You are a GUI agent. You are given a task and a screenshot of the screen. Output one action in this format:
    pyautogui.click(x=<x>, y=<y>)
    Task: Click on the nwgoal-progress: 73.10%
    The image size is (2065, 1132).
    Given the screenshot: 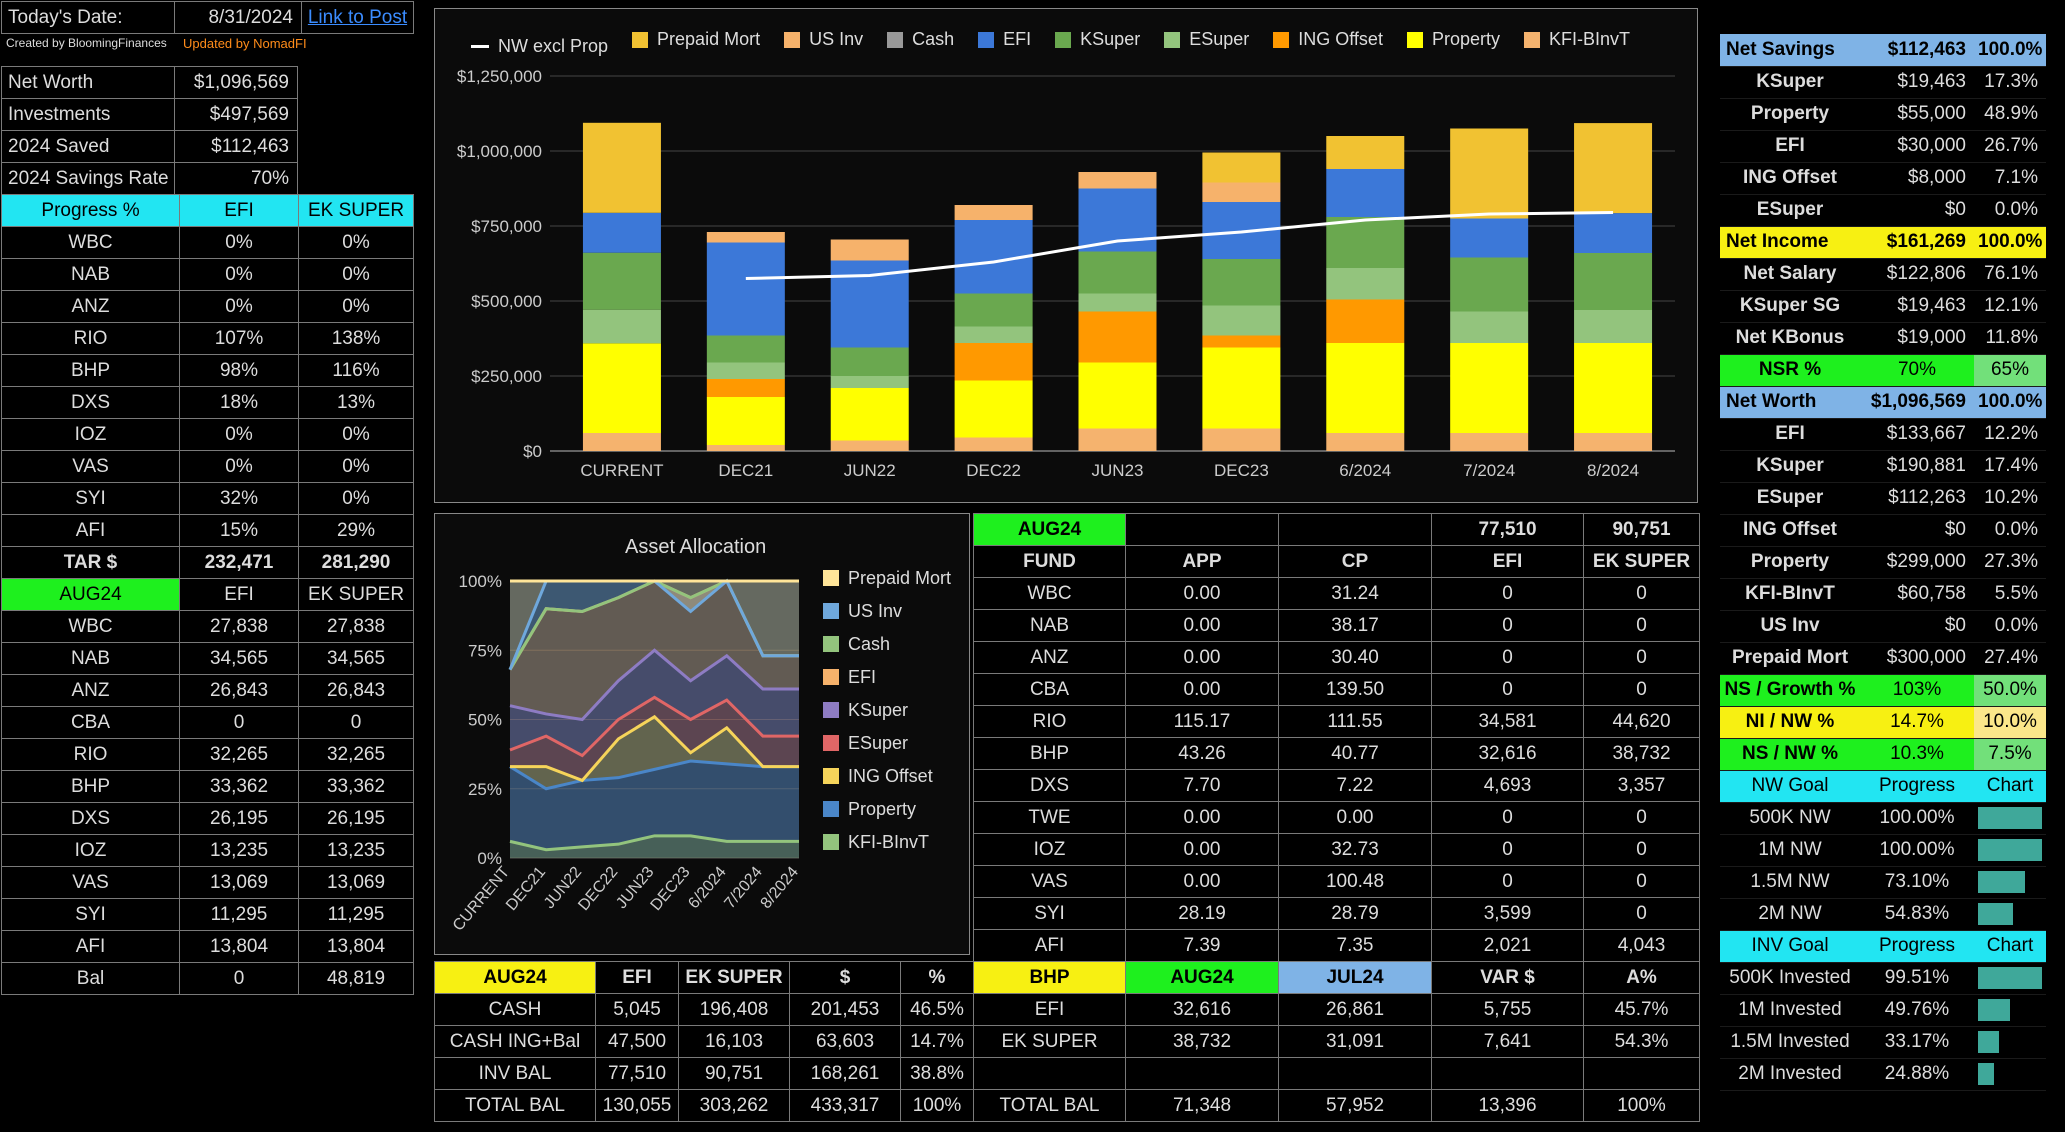 What is the action you would take?
    pyautogui.click(x=1917, y=882)
    